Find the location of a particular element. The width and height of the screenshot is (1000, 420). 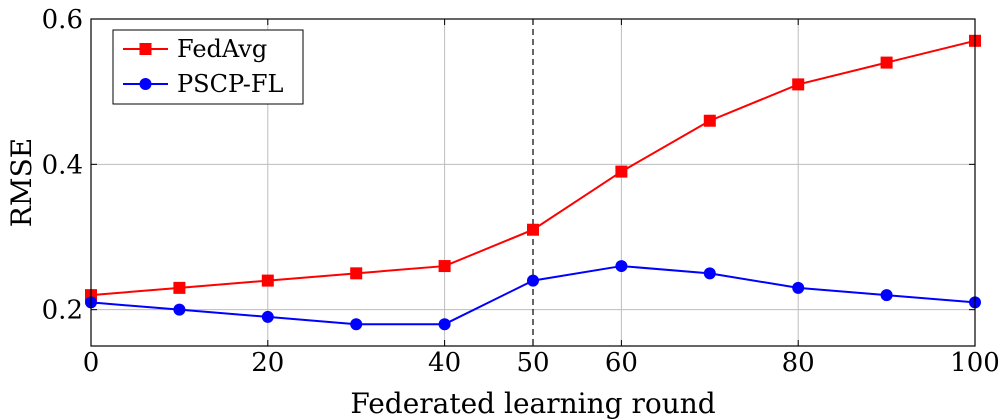

legend-item-pscp-fl: PSCP-FL is located at coordinates (203, 84).